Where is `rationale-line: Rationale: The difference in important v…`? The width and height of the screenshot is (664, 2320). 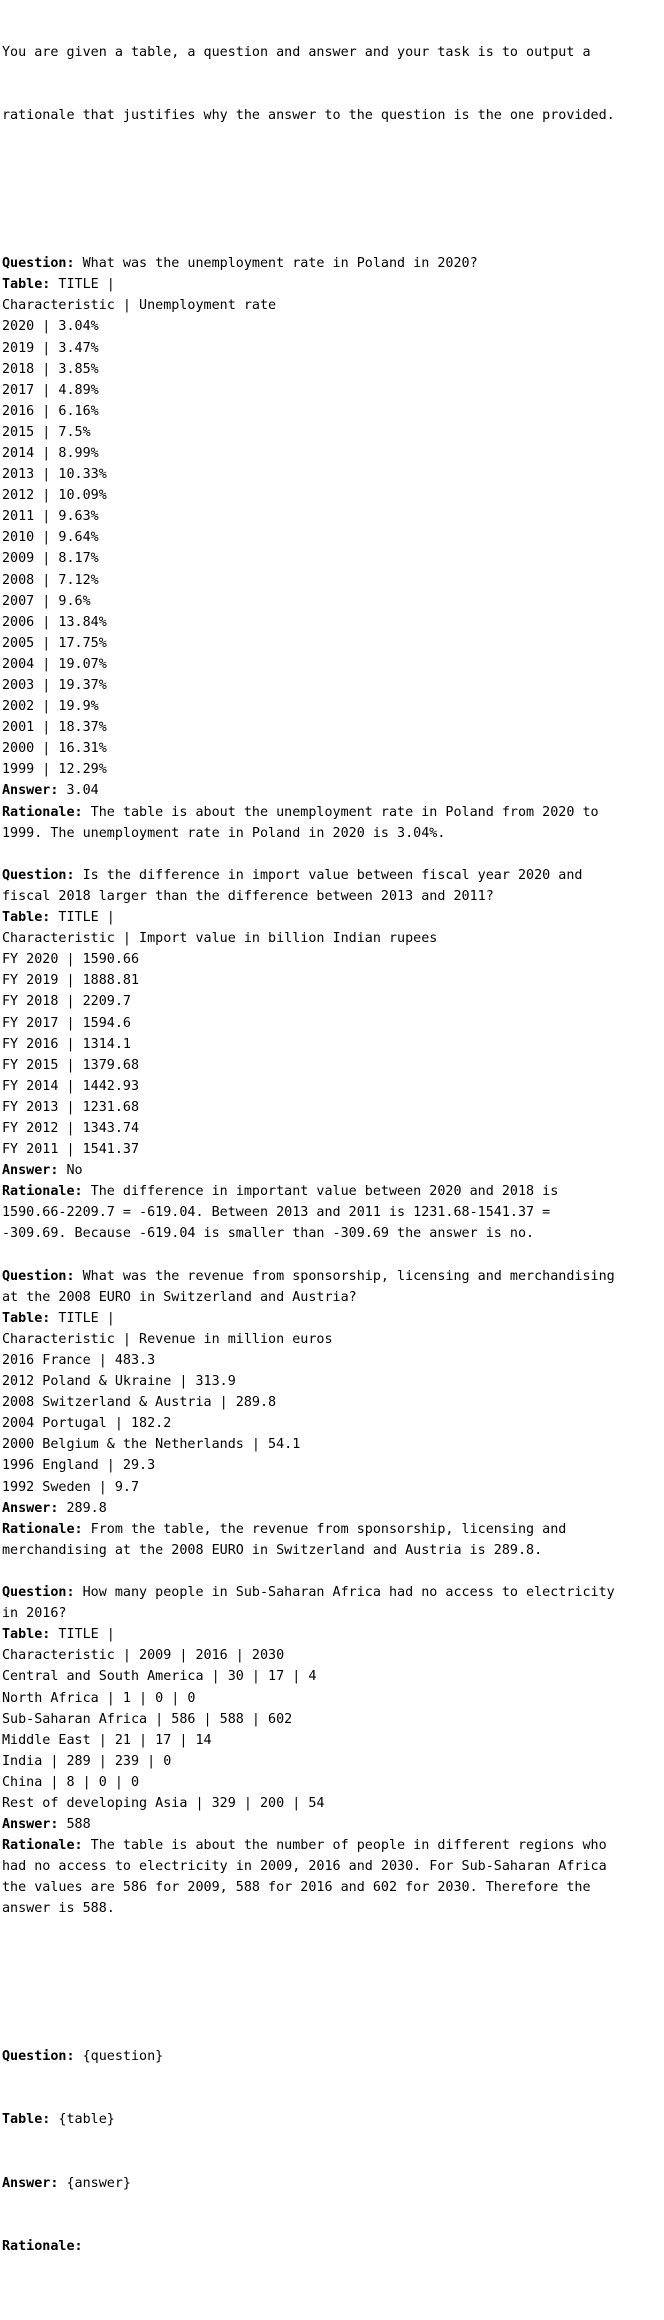 rationale-line: Rationale: The difference in important v… is located at coordinates (333, 1191).